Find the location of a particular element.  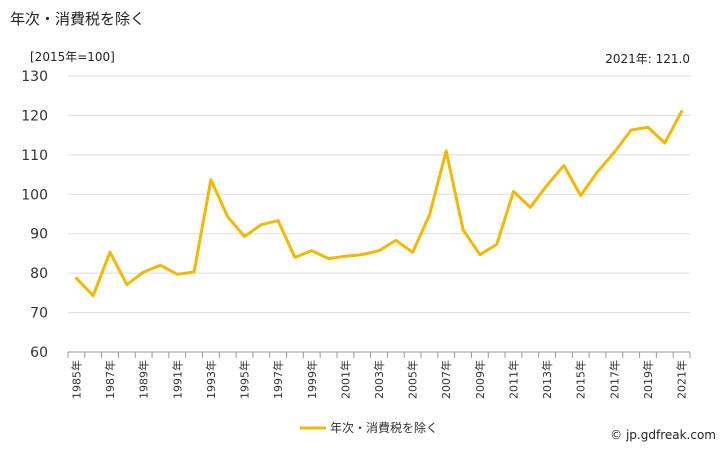

chart-title: 年次・消費税を除く is located at coordinates (78, 19).